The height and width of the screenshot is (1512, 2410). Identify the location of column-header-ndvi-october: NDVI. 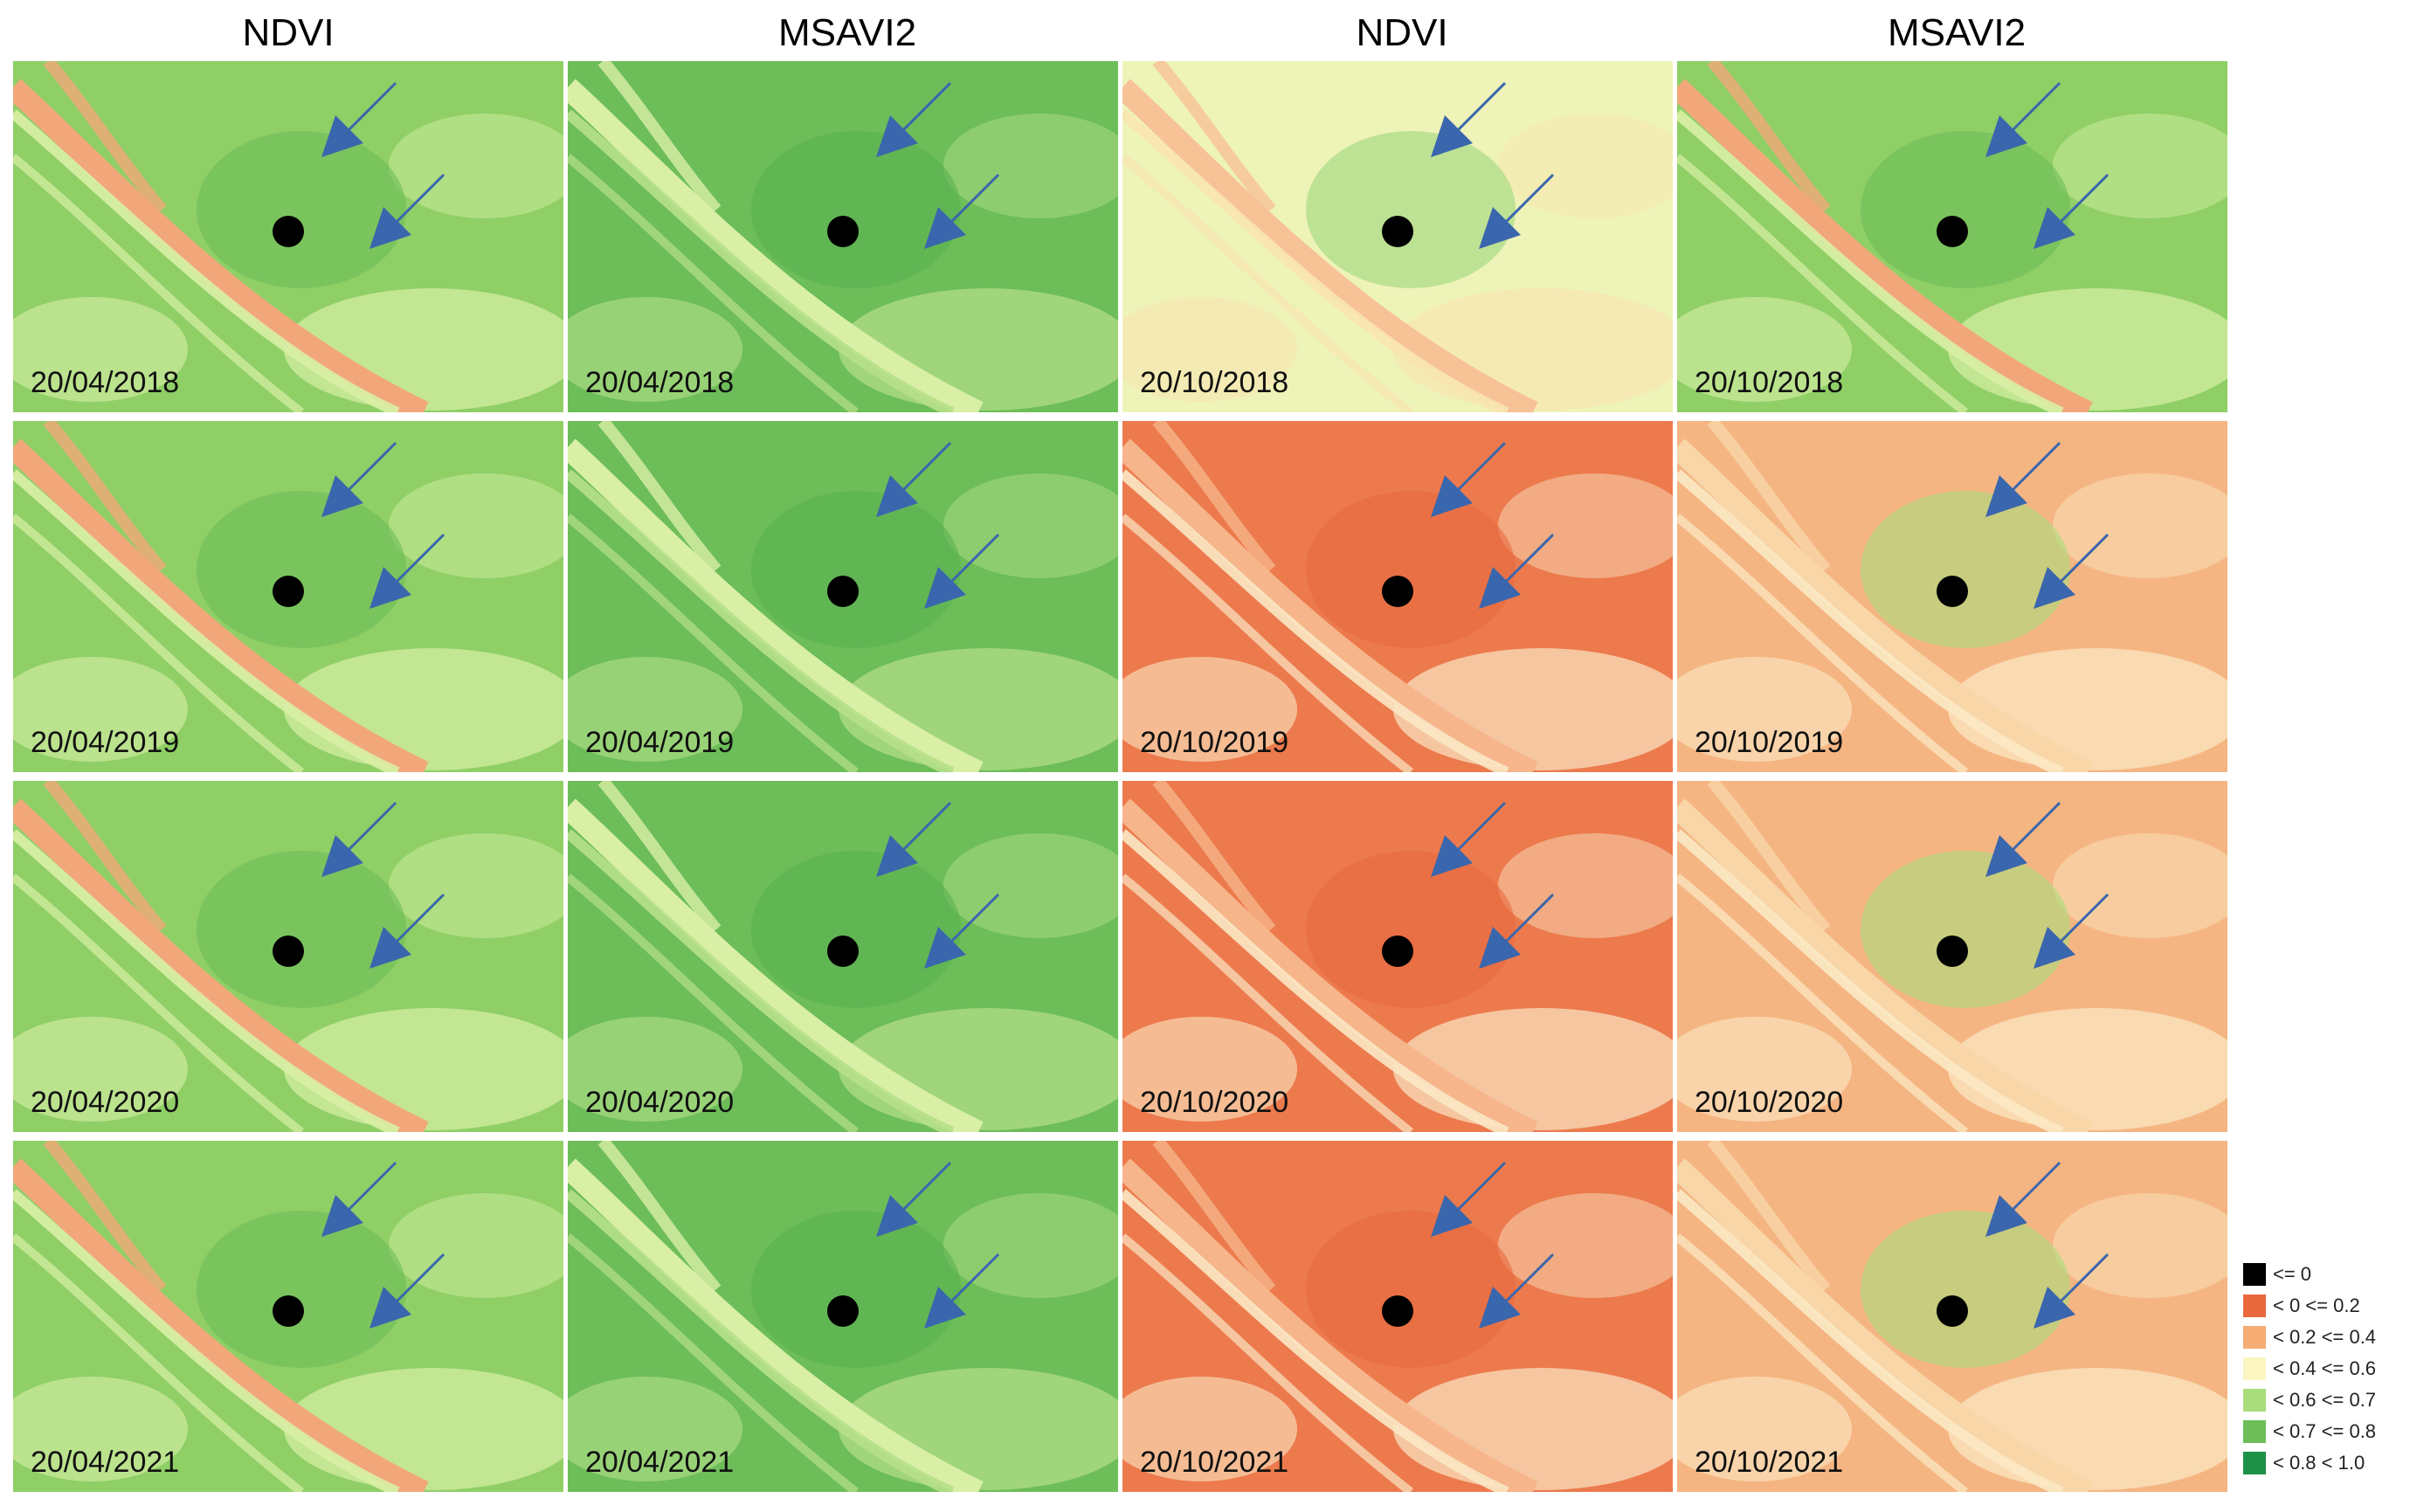
(1402, 32).